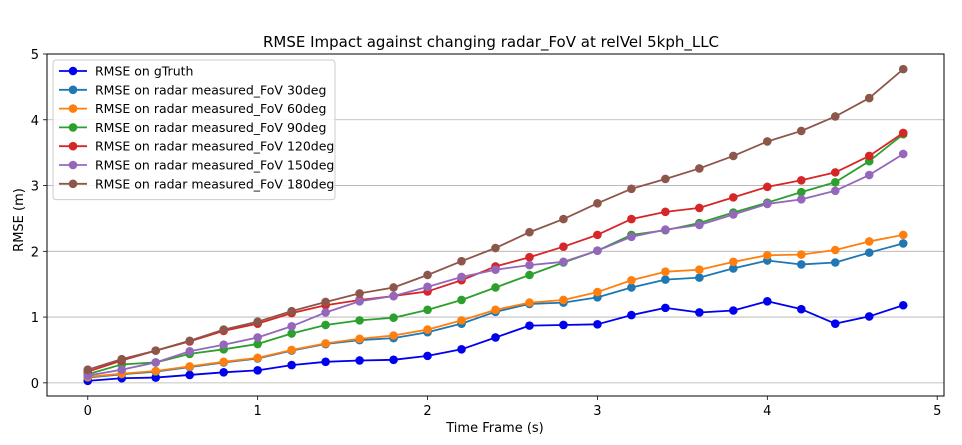  What do you see at coordinates (196, 183) in the screenshot?
I see `legend-item: RMSE on radar measured_FoV 180deg` at bounding box center [196, 183].